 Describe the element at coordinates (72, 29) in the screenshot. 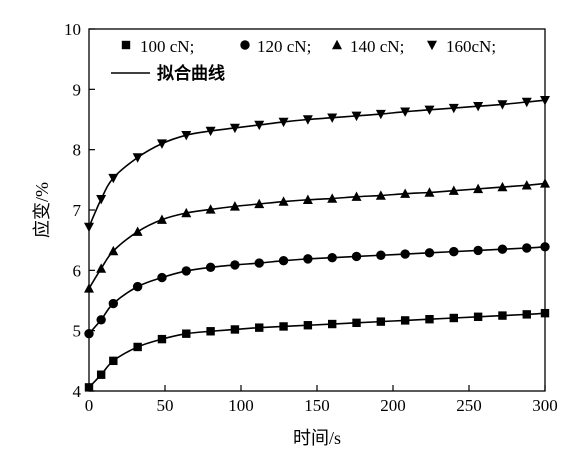

I see `y-tick-label: 10` at that location.